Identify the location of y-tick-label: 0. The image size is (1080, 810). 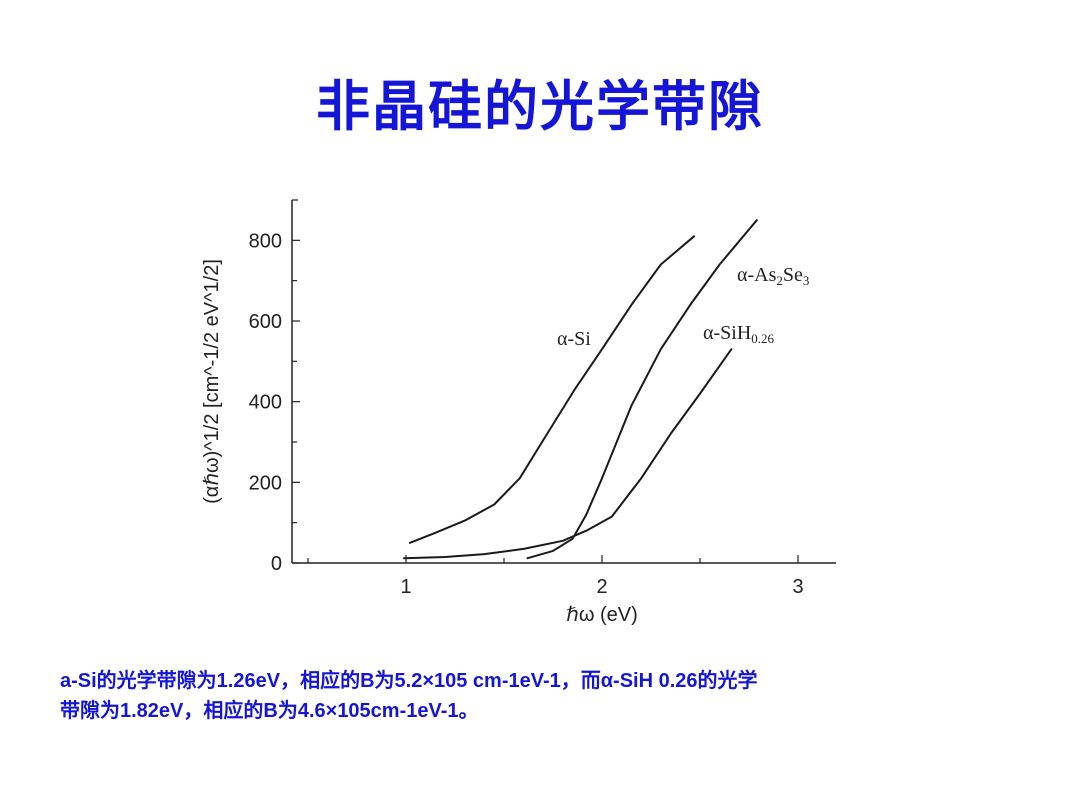
(276, 564).